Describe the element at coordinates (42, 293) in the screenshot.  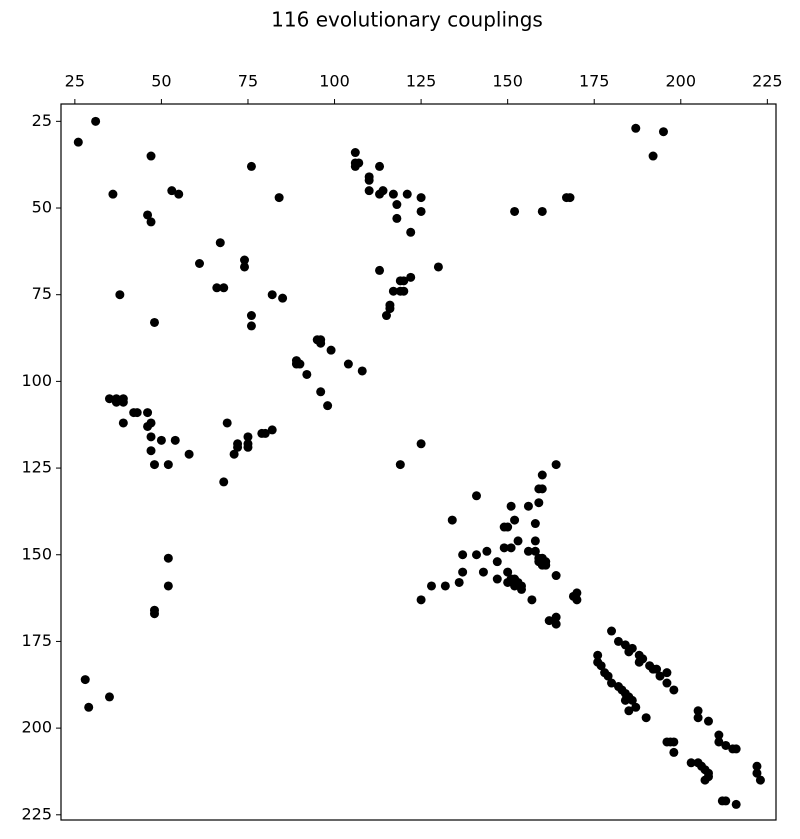
I see `y-tick-label: 75` at that location.